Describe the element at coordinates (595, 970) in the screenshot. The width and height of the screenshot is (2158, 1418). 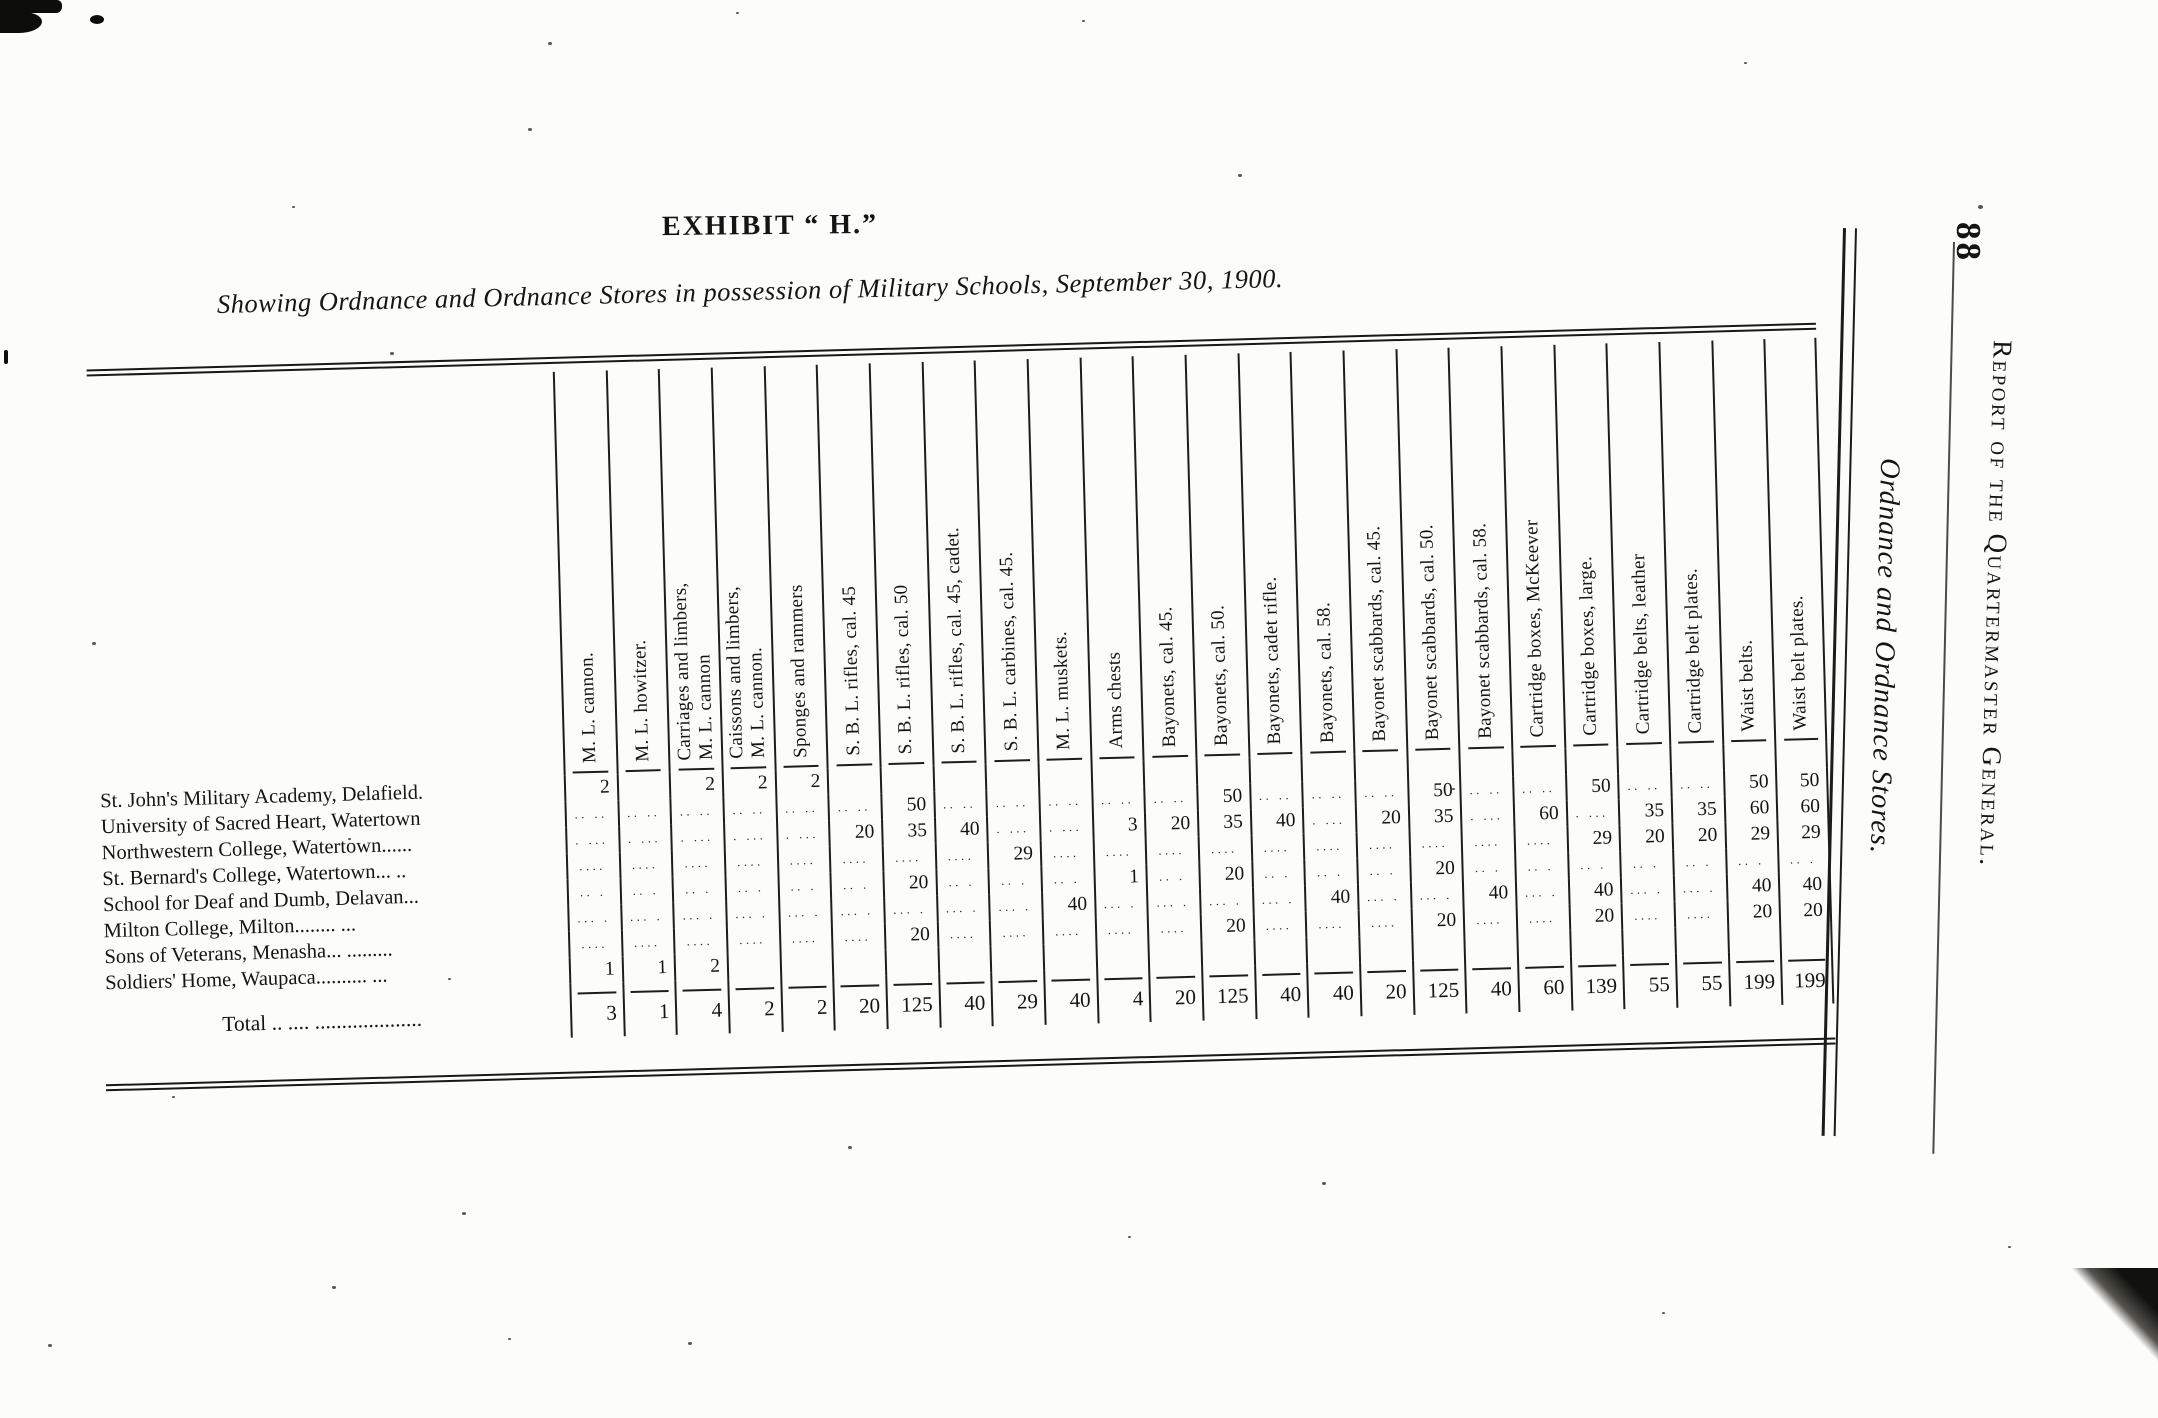
I see `table-cell: 1` at that location.